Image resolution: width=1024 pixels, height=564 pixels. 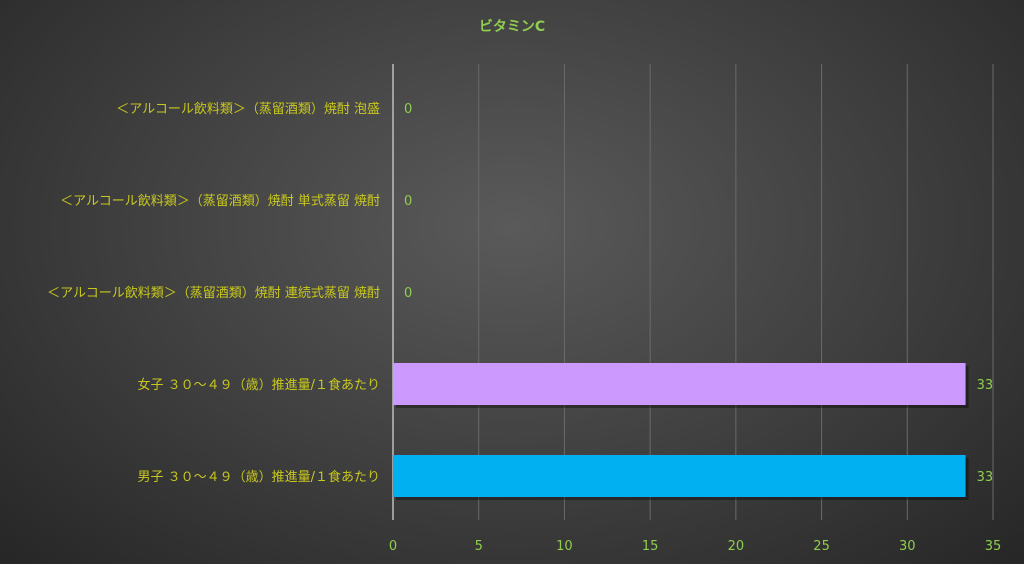 I want to click on category-label: 女子 ３０～４９（歳）推進量/１食あたり, so click(x=258, y=385).